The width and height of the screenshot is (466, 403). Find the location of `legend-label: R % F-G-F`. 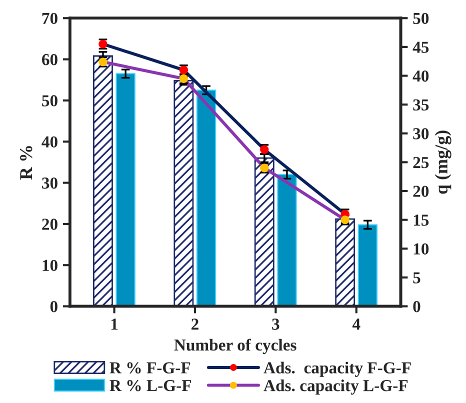

legend-label: R % F-G-F is located at coordinates (150, 368).